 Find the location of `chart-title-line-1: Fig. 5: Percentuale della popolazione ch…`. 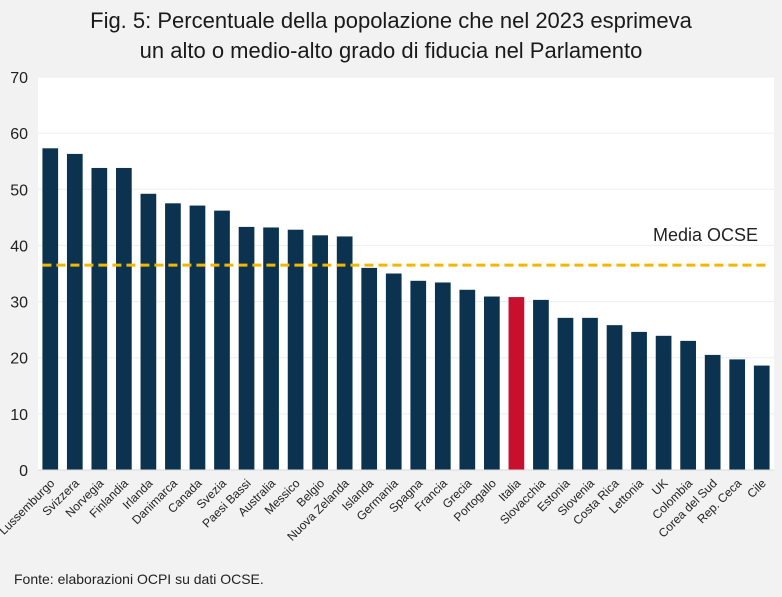

chart-title-line-1: Fig. 5: Percentuale della popolazione ch… is located at coordinates (391, 20).